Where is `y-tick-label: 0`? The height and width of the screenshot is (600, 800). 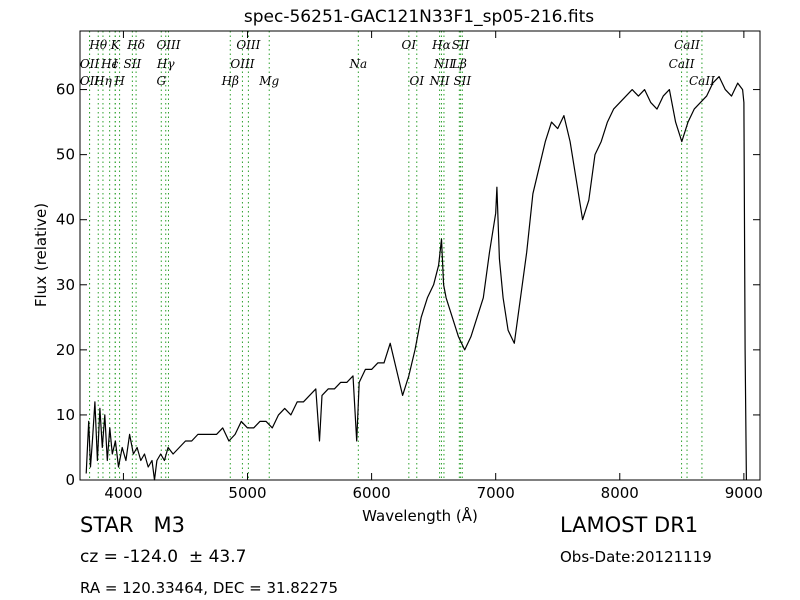 y-tick-label: 0 is located at coordinates (70, 480).